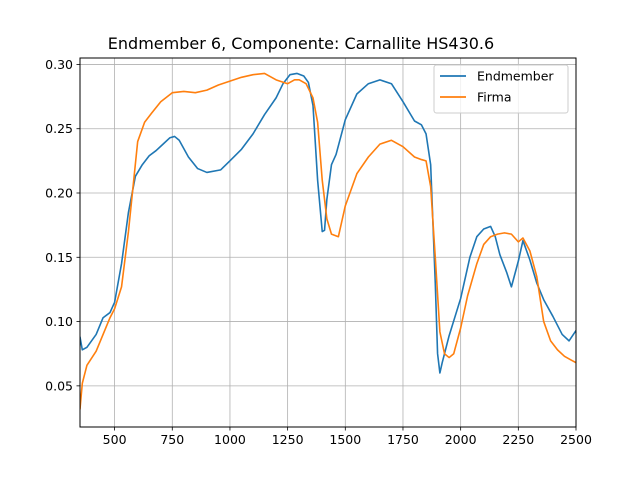  Describe the element at coordinates (59, 321) in the screenshot. I see `y-tick-label: 0.10` at that location.